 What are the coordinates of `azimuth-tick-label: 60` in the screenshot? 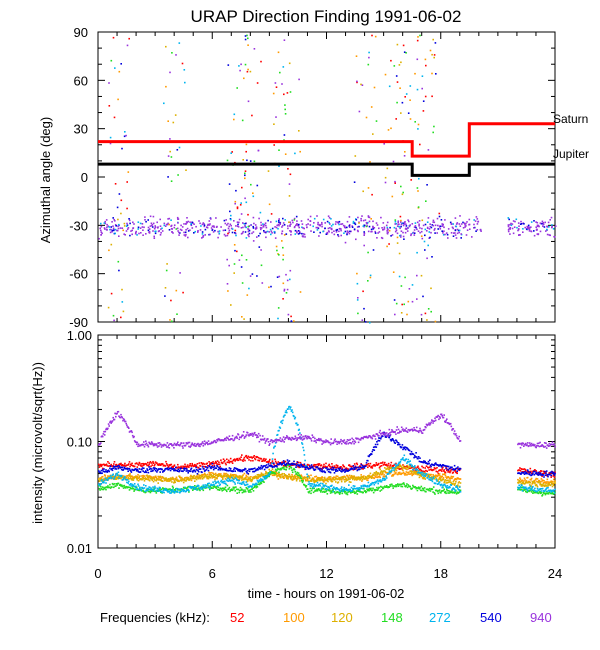 It's located at (81, 80).